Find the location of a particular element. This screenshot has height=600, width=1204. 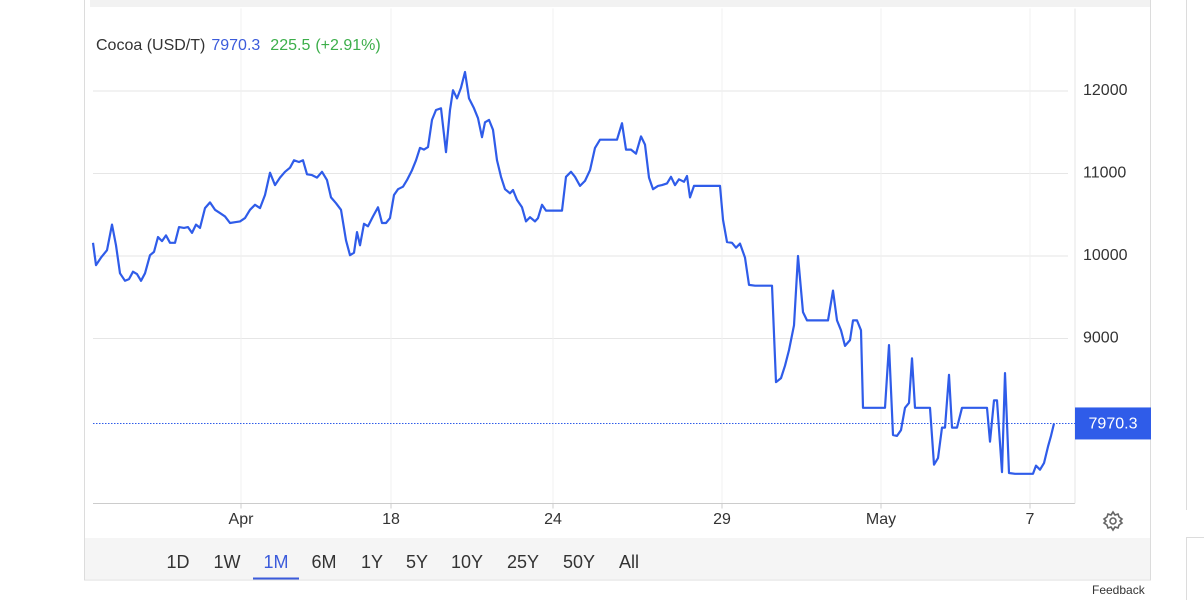

x-tick-label: Apr is located at coordinates (242, 519).